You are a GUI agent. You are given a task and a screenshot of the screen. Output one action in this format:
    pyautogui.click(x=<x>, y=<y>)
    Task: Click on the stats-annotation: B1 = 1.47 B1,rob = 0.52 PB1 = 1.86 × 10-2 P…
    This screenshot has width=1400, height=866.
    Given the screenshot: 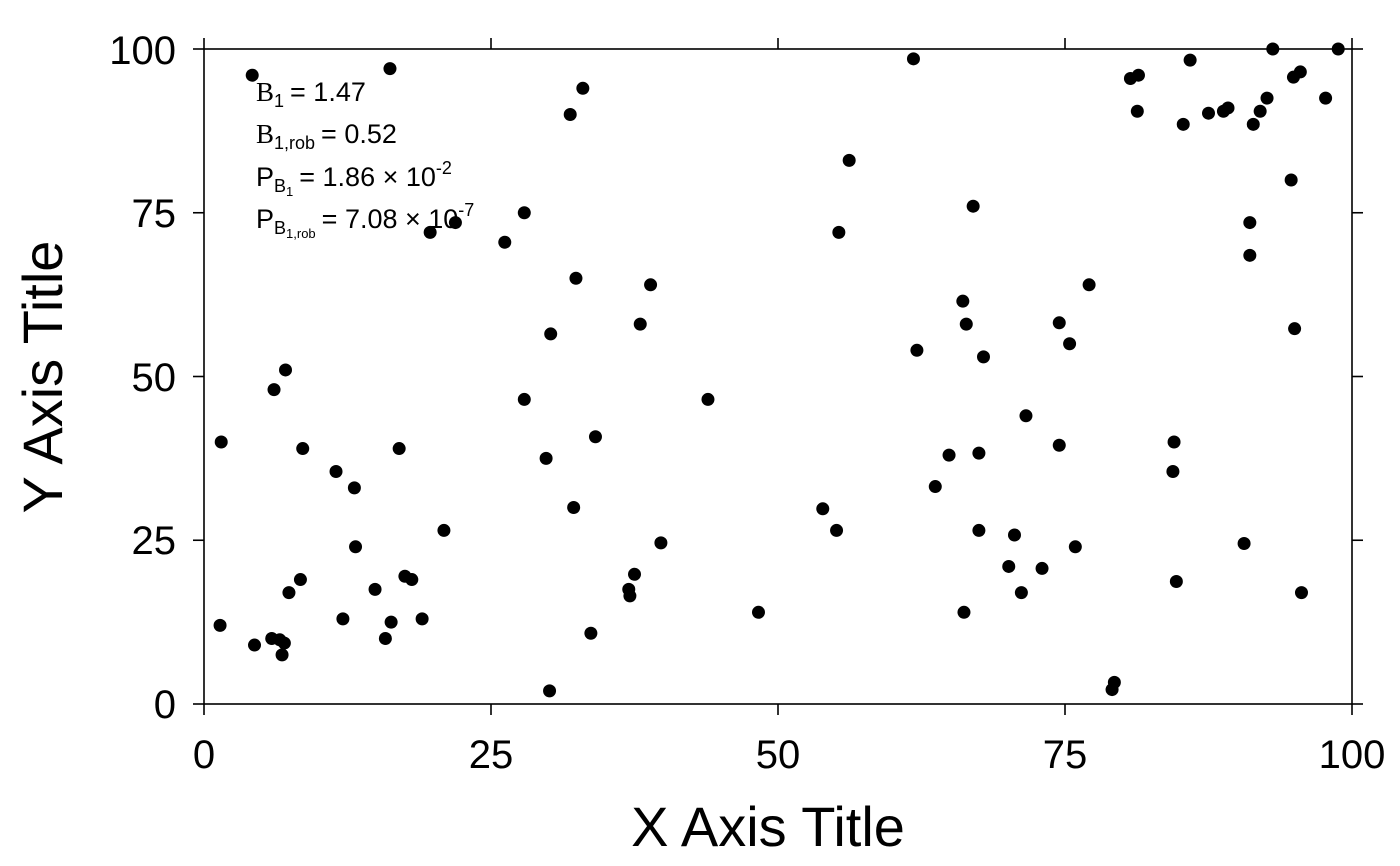 What is the action you would take?
    pyautogui.click(x=365, y=159)
    